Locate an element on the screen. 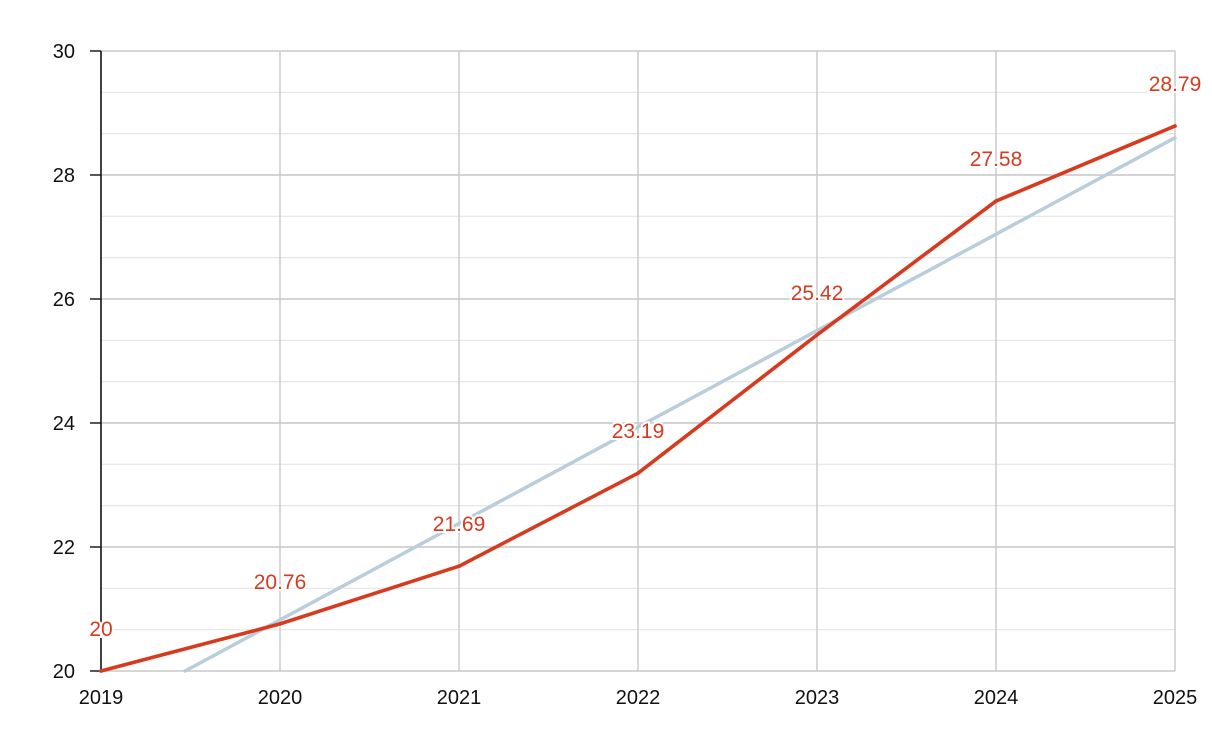 This screenshot has height=748, width=1212. y-tick-label: 24 is located at coordinates (64, 424).